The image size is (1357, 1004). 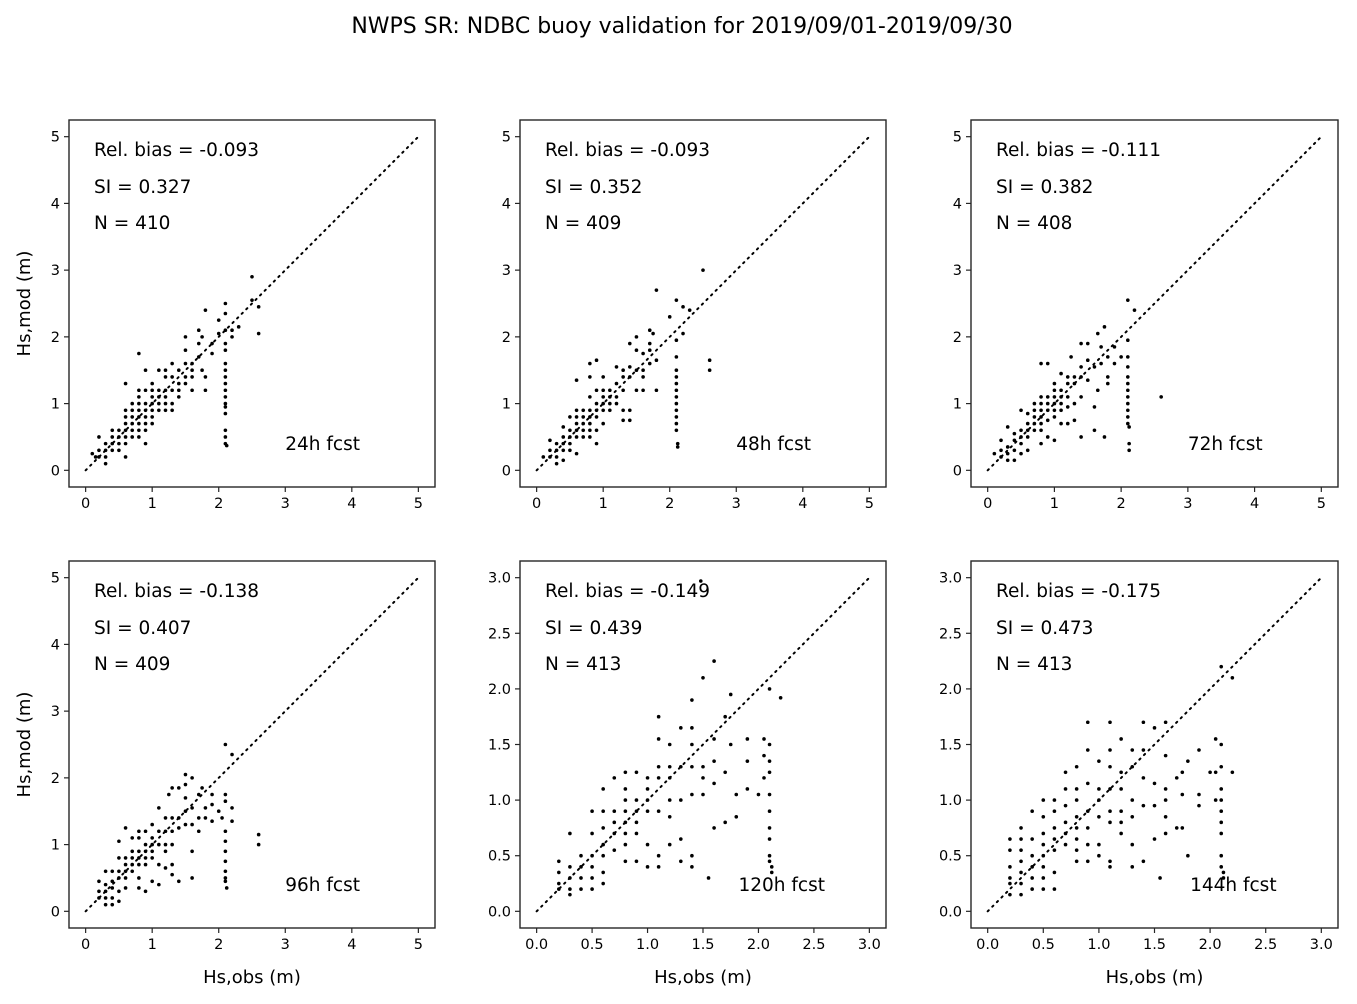 What do you see at coordinates (55, 204) in the screenshot?
I see `y-tick-label: 4` at bounding box center [55, 204].